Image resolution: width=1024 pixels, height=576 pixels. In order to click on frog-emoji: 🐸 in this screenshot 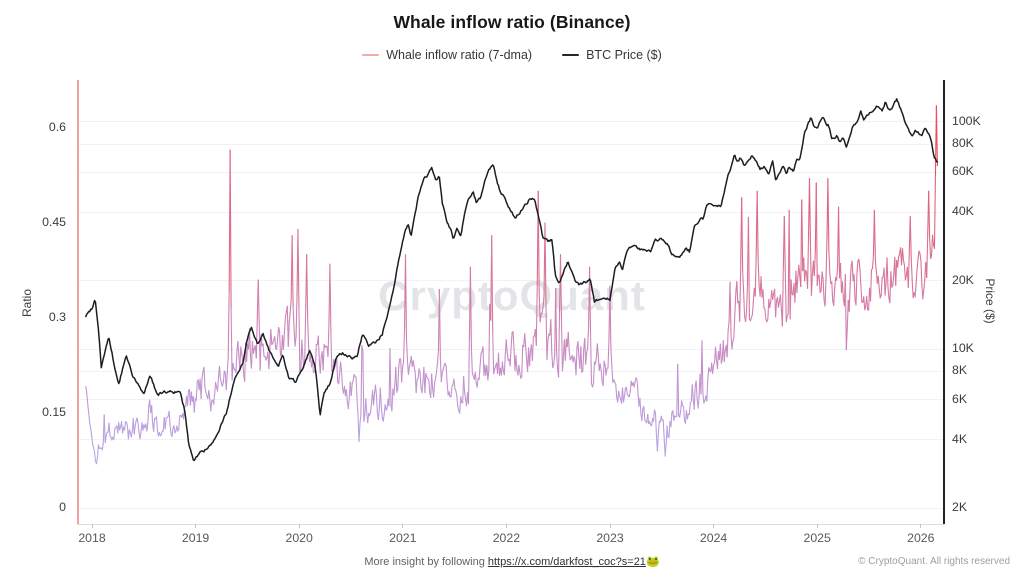, I will do `click(652, 562)`.